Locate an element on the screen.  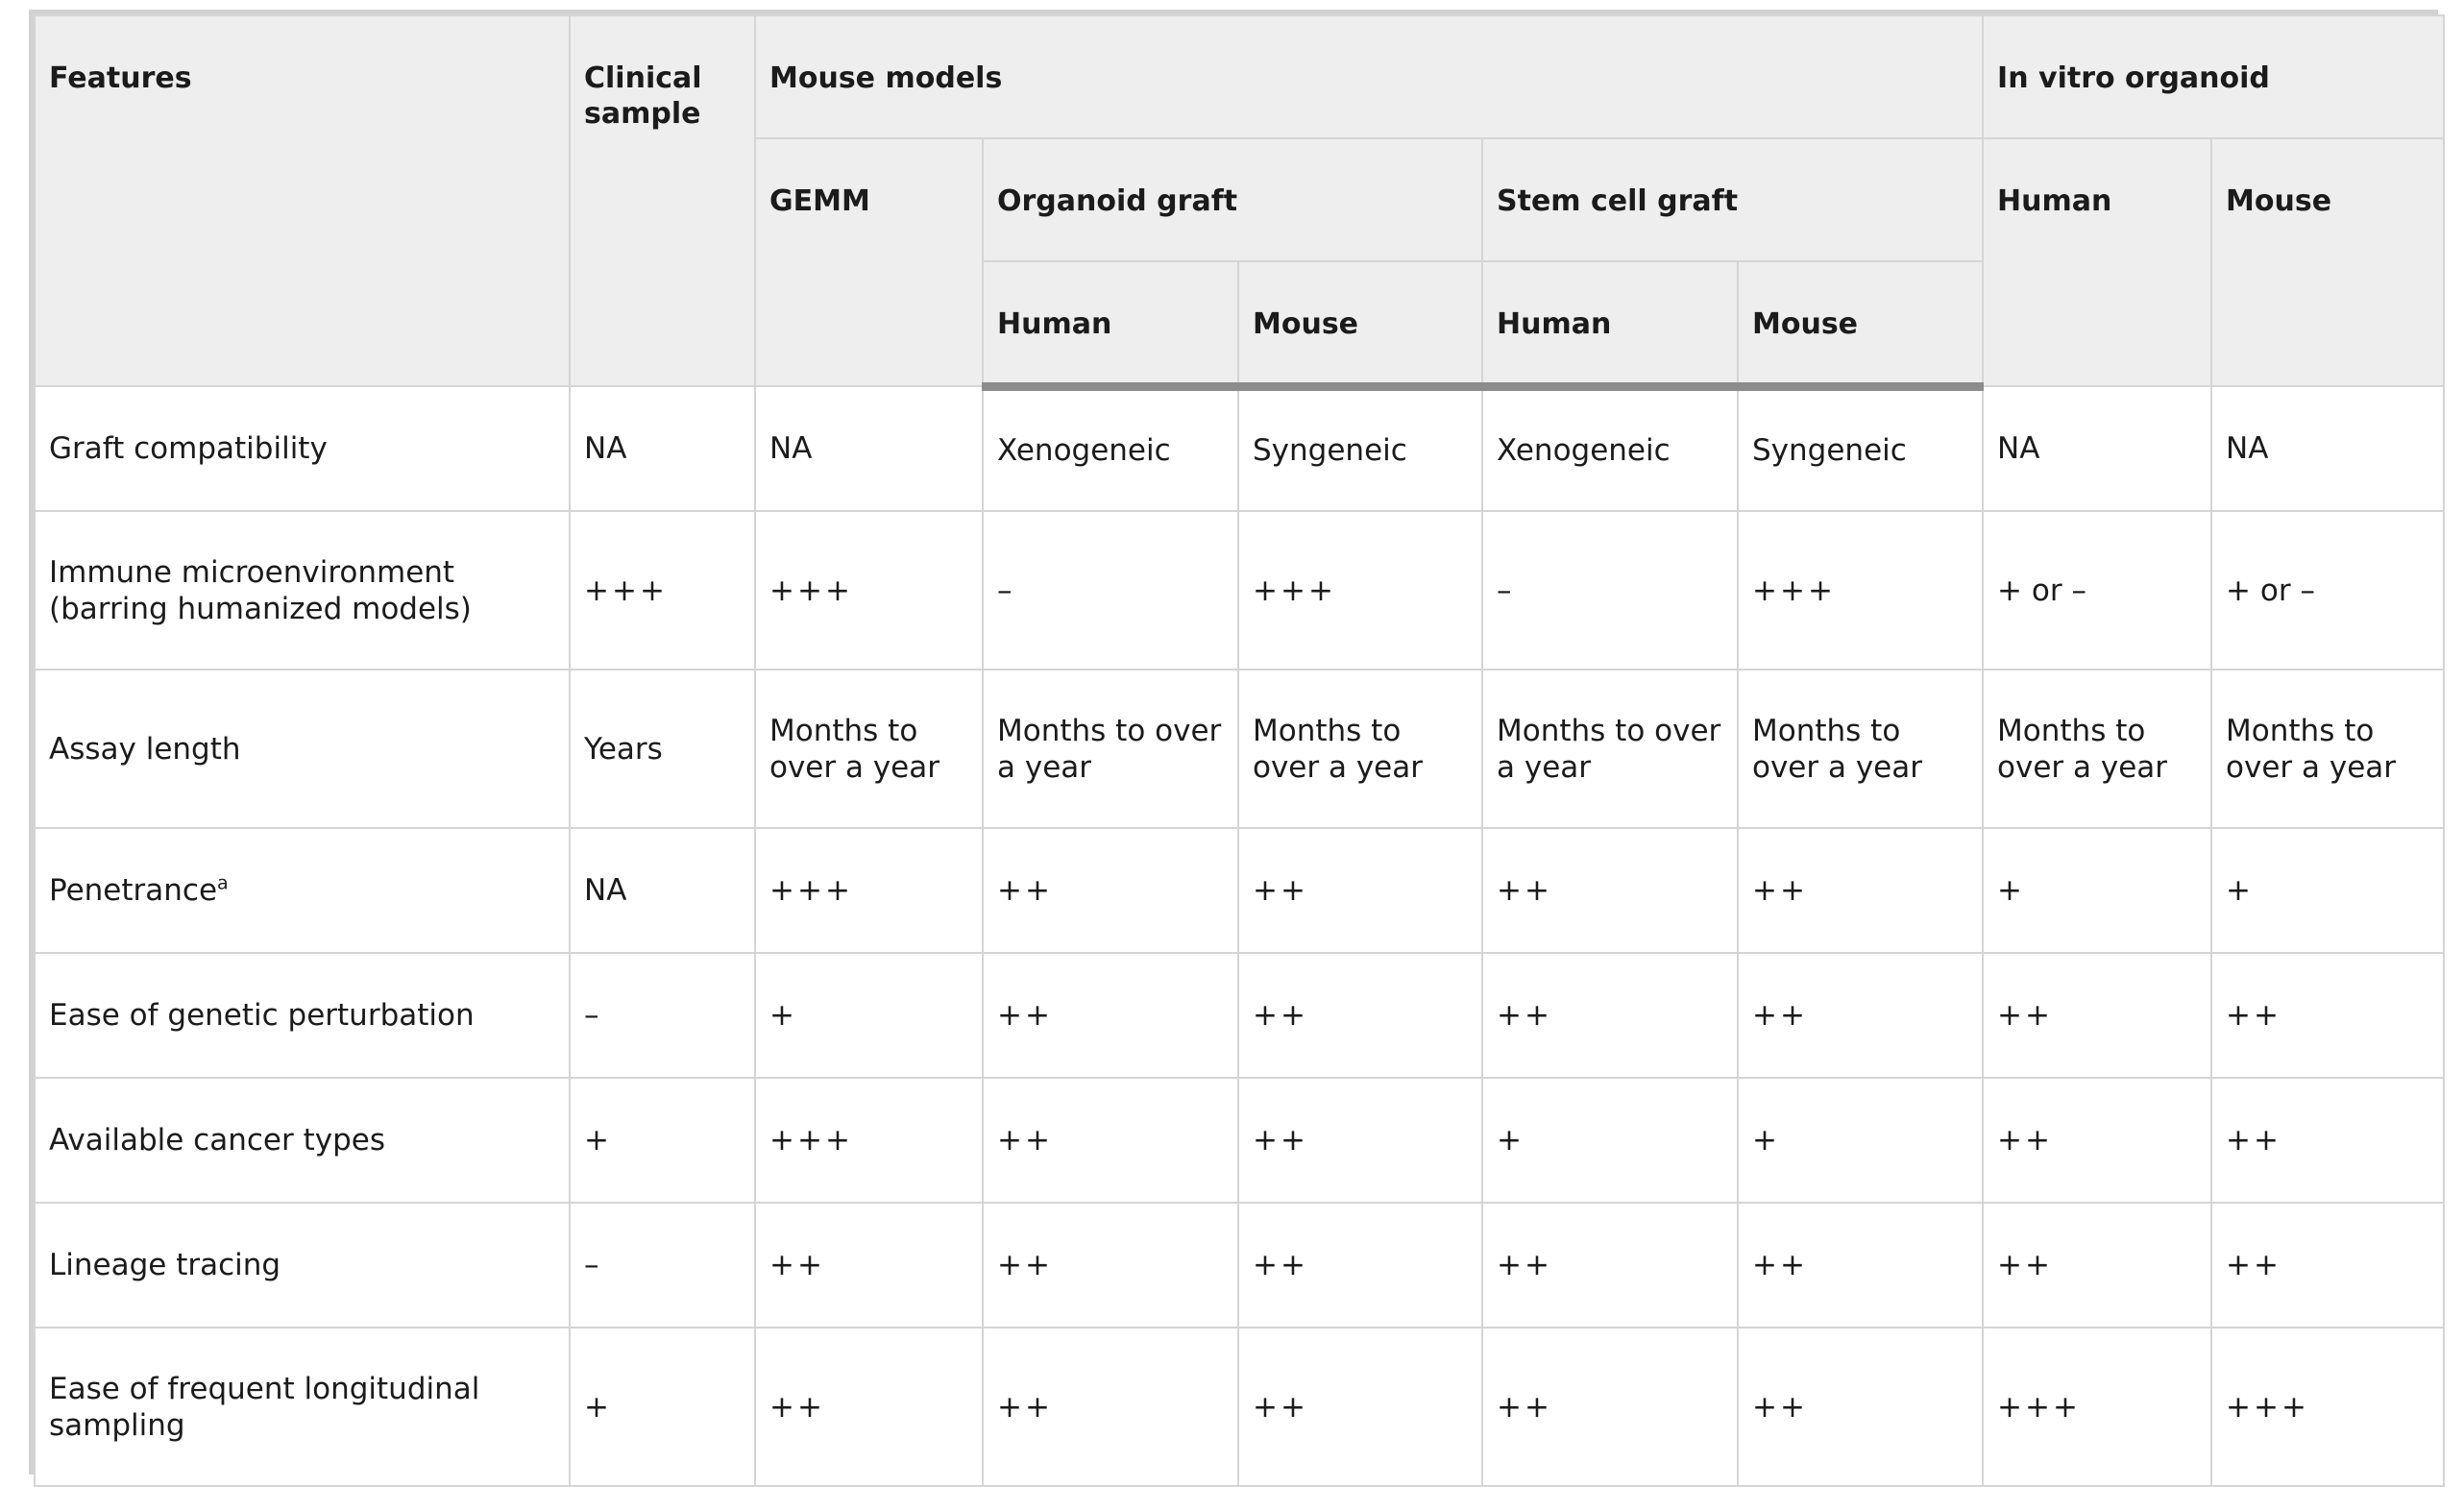
row-feature-cell: Penetrancea is located at coordinates (303, 890).